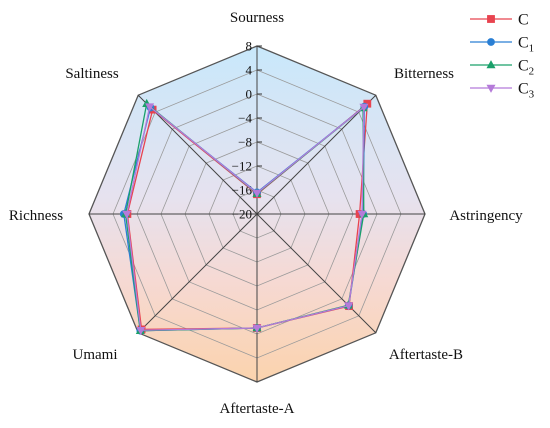 Image resolution: width=550 pixels, height=428 pixels. Describe the element at coordinates (526, 68) in the screenshot. I see `legend-label: C2` at that location.